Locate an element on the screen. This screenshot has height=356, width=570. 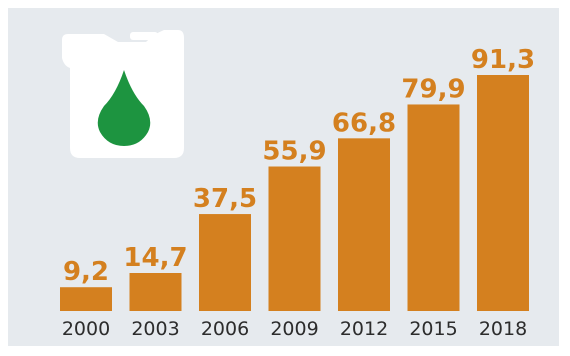
value-label-2000: 9,2 is located at coordinates (86, 272).